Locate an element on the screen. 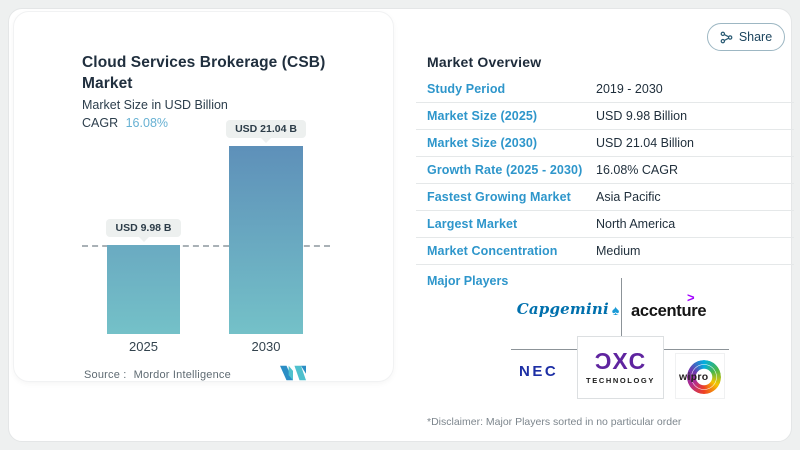 This screenshot has width=800, height=450. share-button: Share is located at coordinates (746, 37).